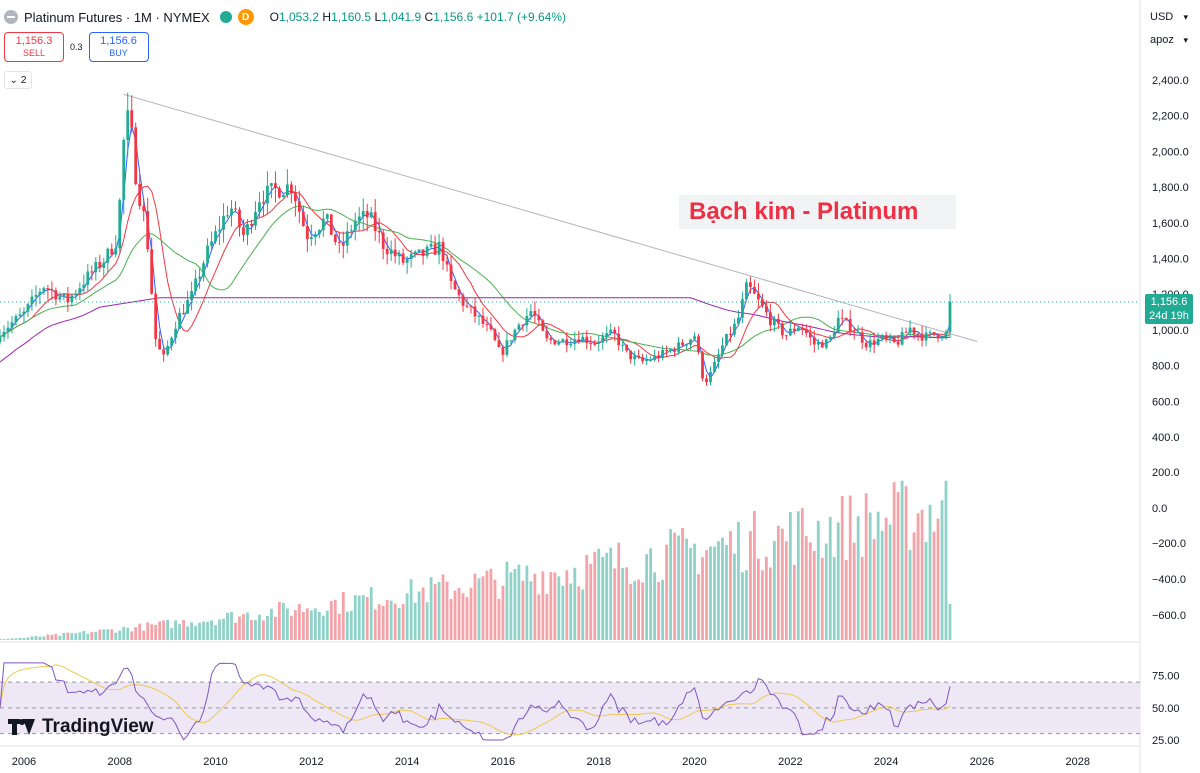  Describe the element at coordinates (299, 17) in the screenshot. I see `open-value: 1,053.2` at that location.